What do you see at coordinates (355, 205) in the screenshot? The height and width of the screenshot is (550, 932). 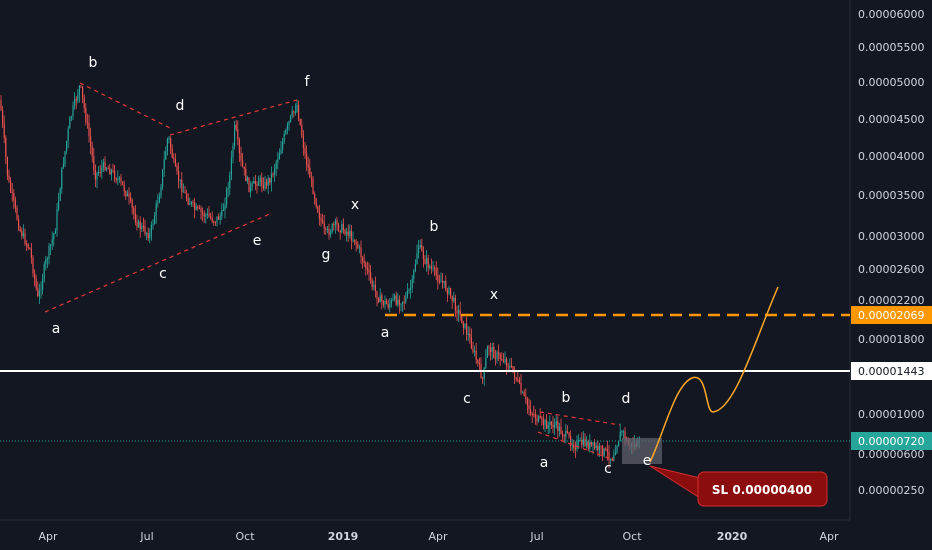 I see `wave-label: x` at bounding box center [355, 205].